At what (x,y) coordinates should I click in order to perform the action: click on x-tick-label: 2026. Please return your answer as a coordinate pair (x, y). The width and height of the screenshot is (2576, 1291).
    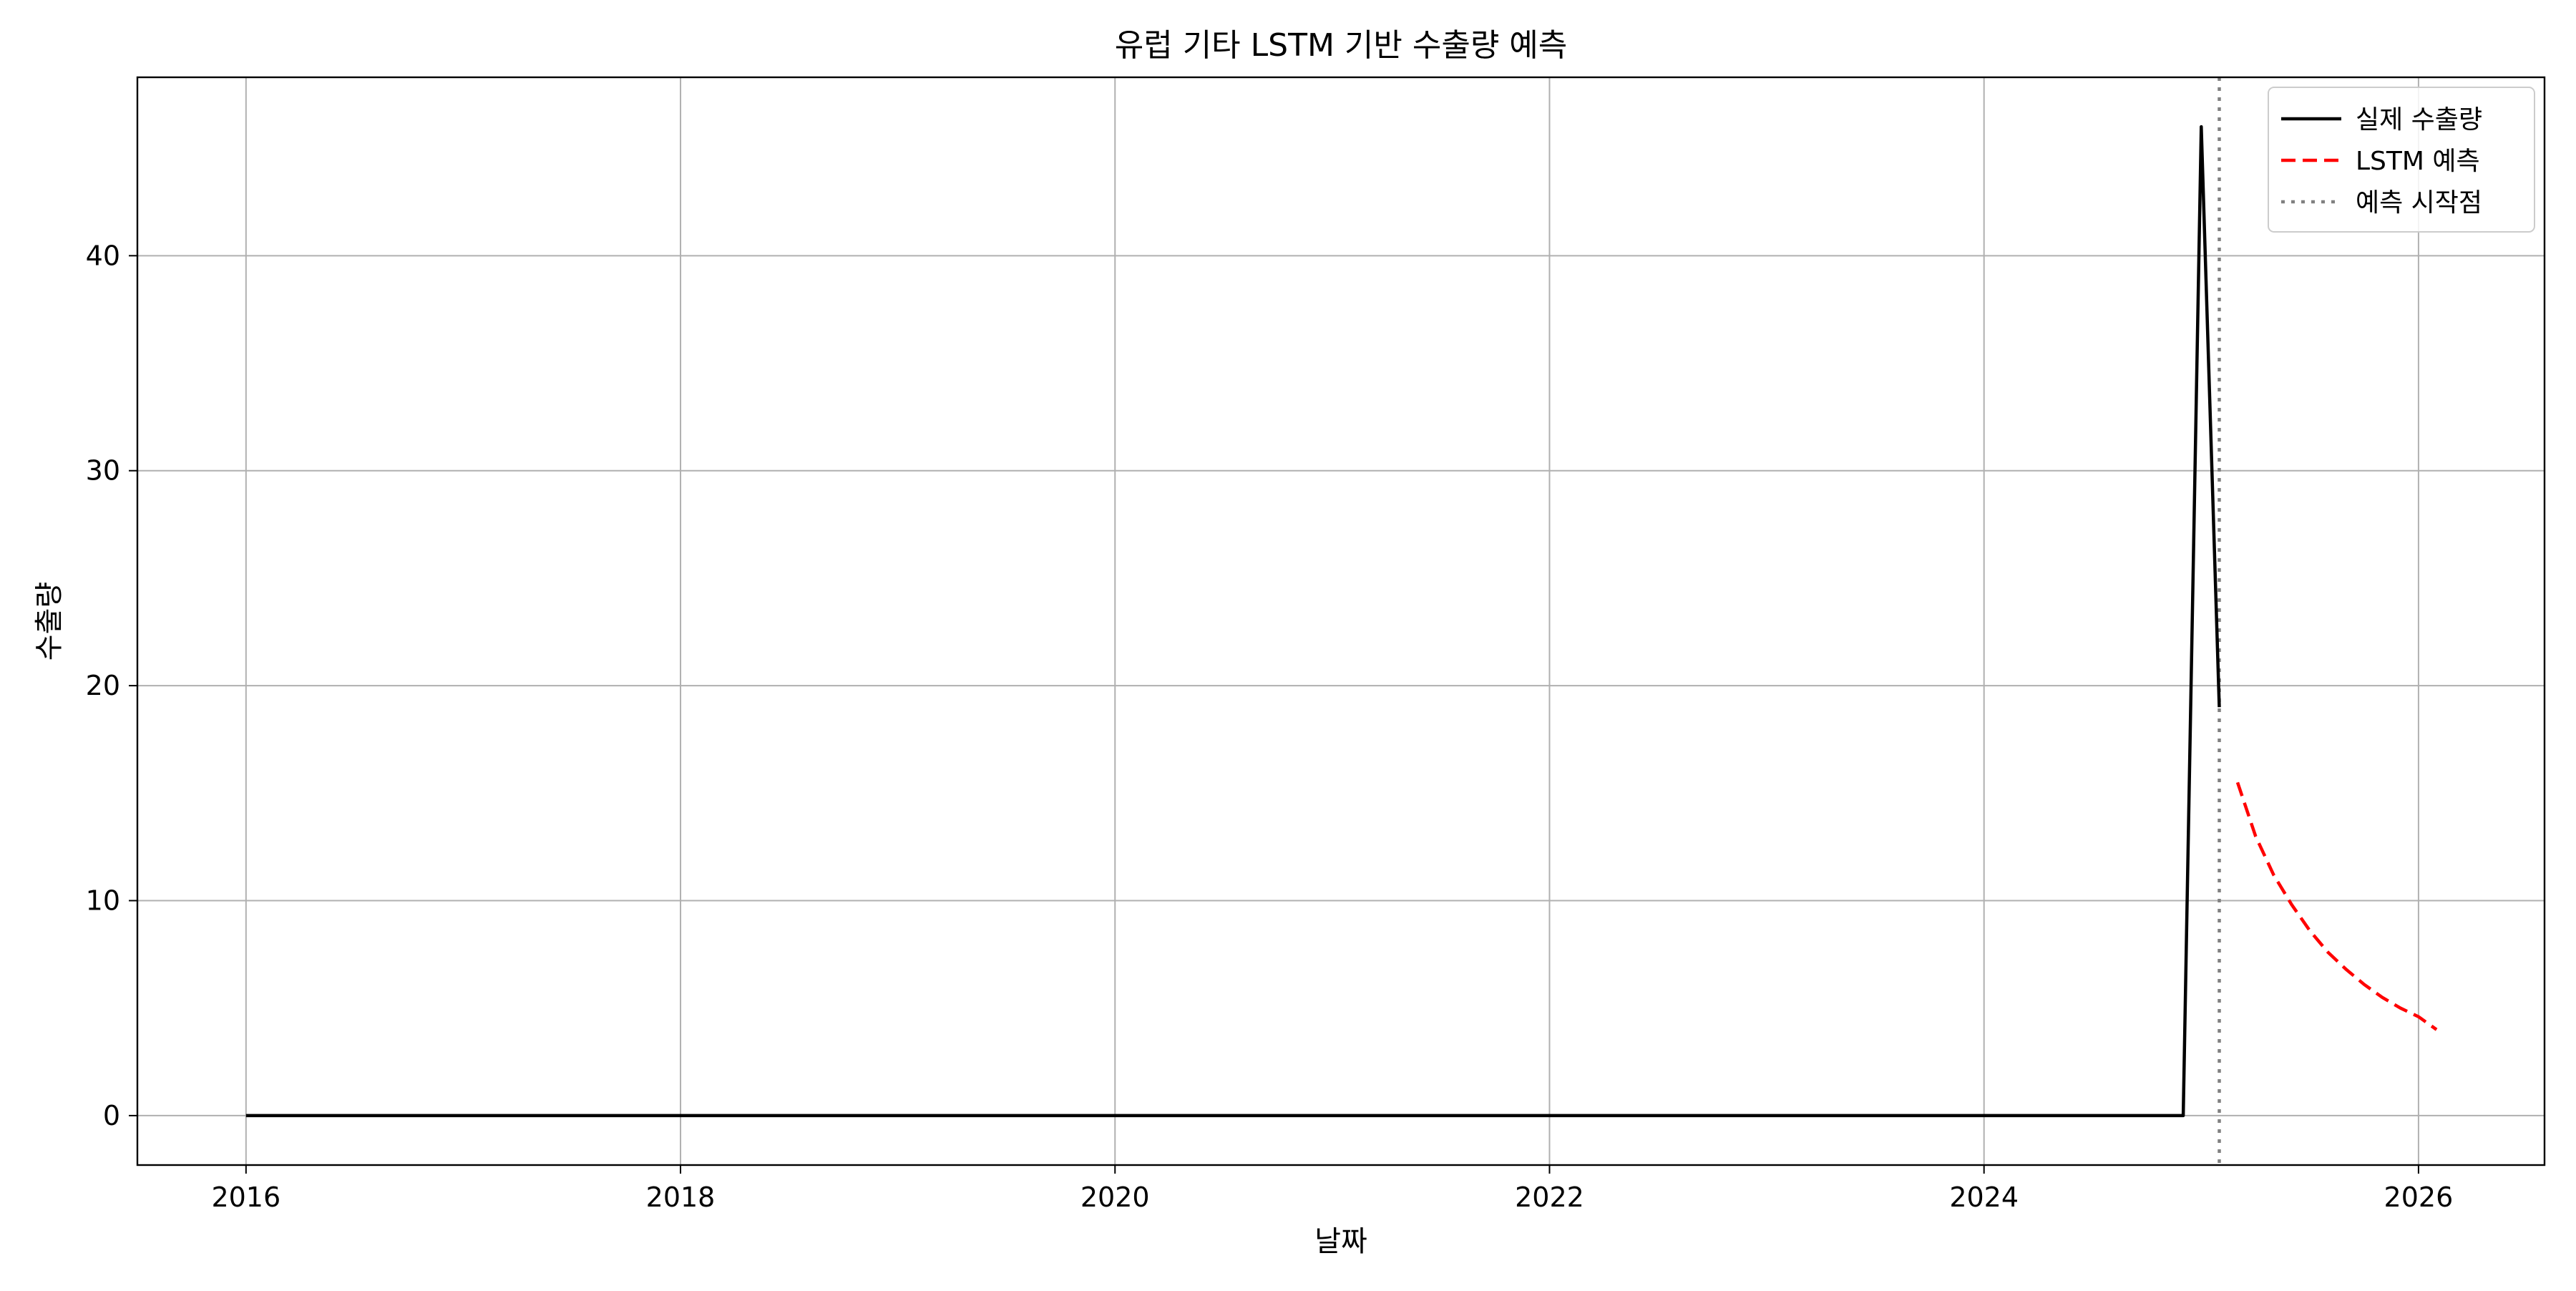
    Looking at the image, I should click on (2419, 1197).